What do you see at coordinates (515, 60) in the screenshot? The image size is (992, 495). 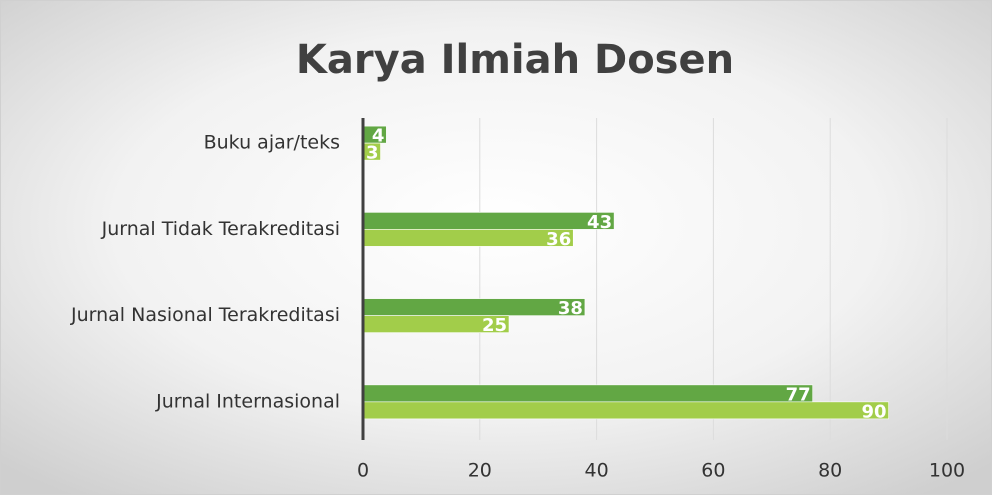 I see `chart-title: Karya Ilmiah Dosen` at bounding box center [515, 60].